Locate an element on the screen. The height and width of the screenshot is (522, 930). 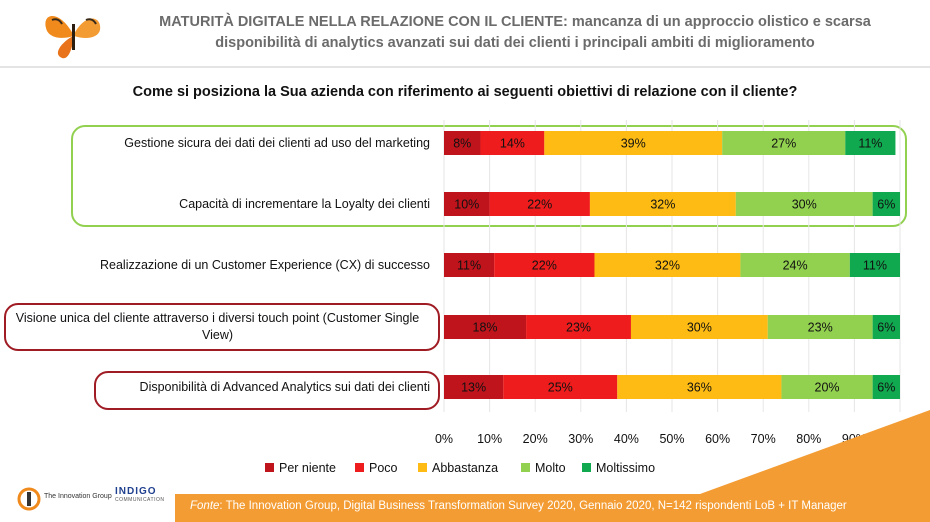
x-tick-label: 0% is located at coordinates (444, 439).